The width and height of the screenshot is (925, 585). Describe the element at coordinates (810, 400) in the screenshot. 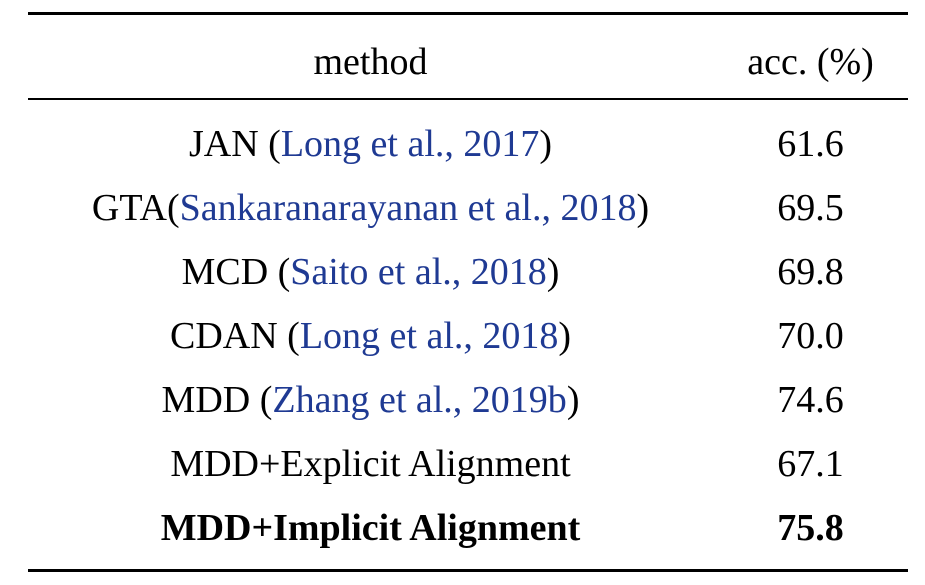

I see `acc-cell: 74.6` at that location.